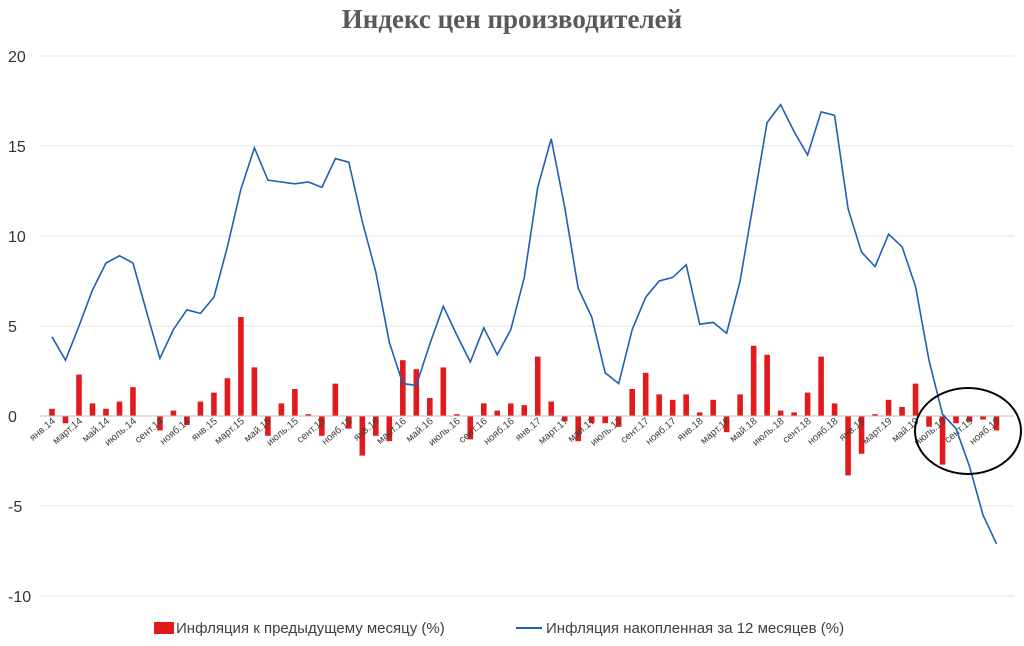  What do you see at coordinates (661, 431) in the screenshot?
I see `x-tick-label: нояб.17` at bounding box center [661, 431].